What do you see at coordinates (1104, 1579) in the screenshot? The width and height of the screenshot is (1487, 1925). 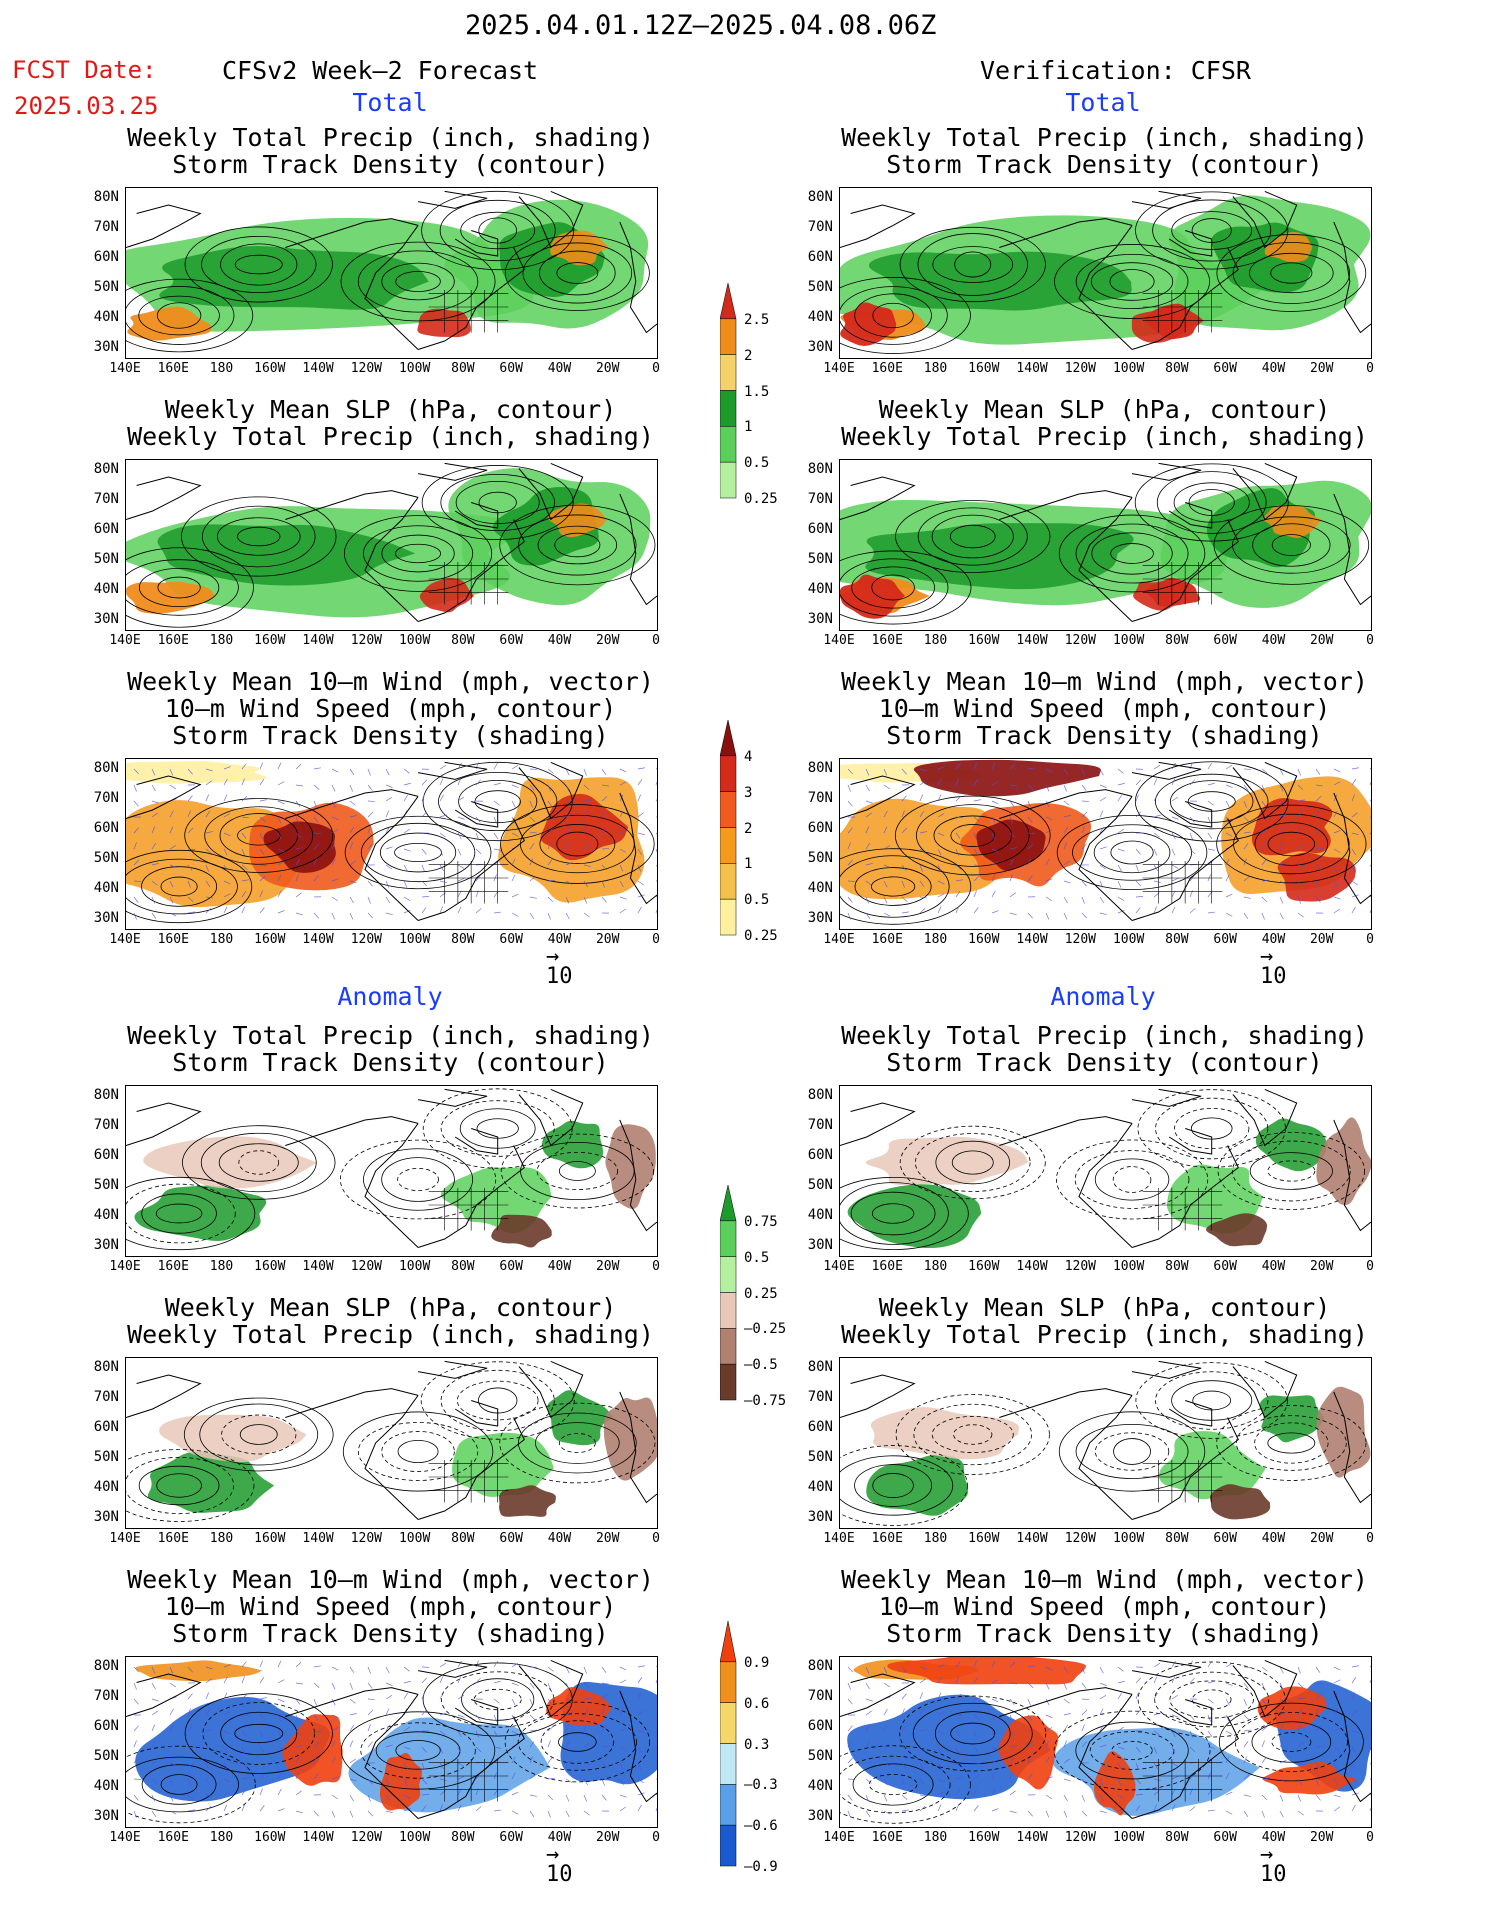 I see `panel-title-line: Weekly Mean 10—m Wind (mph, vector)` at bounding box center [1104, 1579].